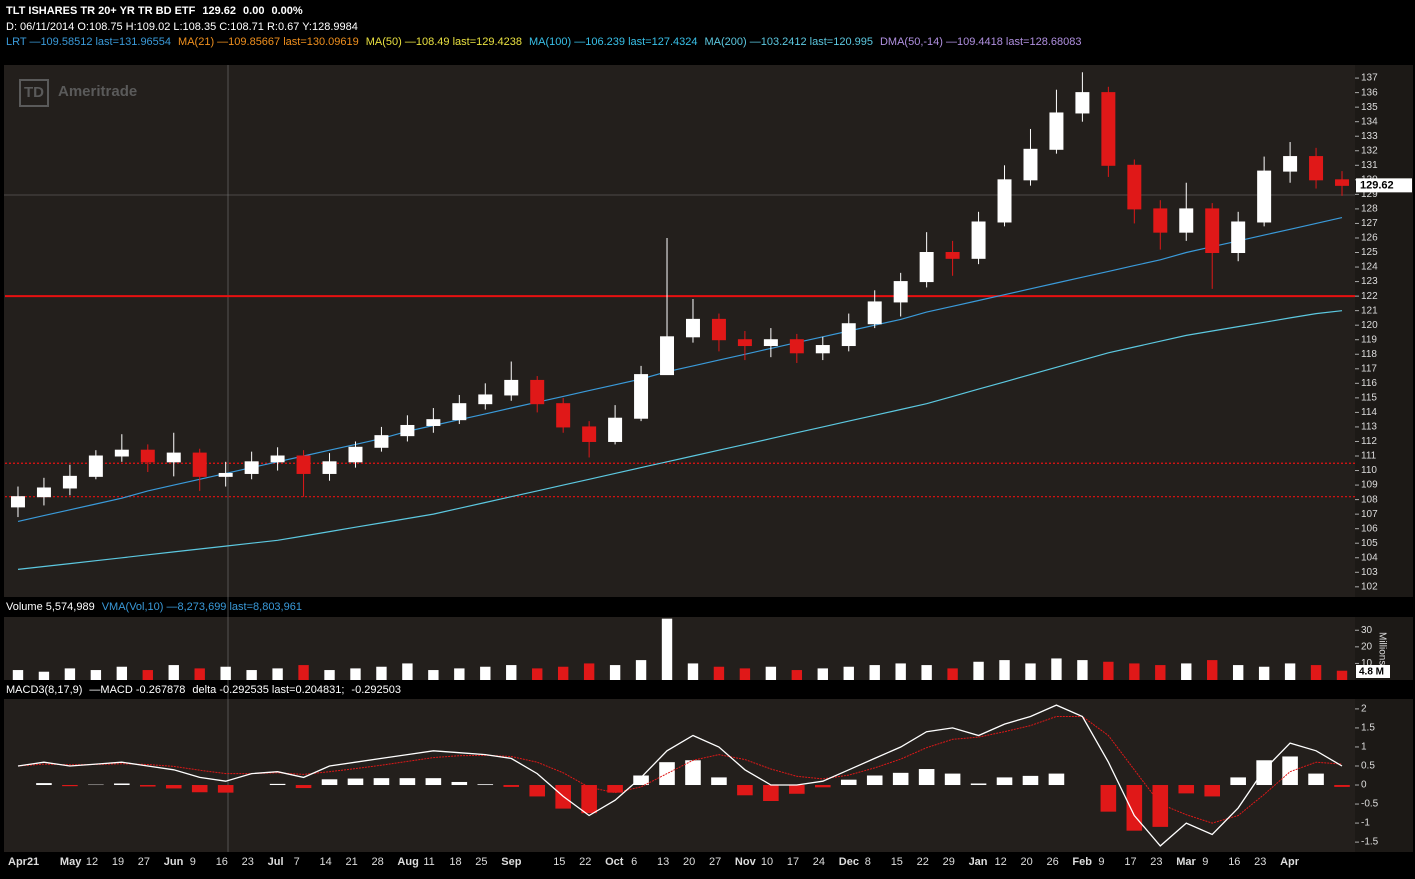 Image resolution: width=1415 pixels, height=879 pixels. Describe the element at coordinates (1369, 252) in the screenshot. I see `y-tick-label: 125` at that location.